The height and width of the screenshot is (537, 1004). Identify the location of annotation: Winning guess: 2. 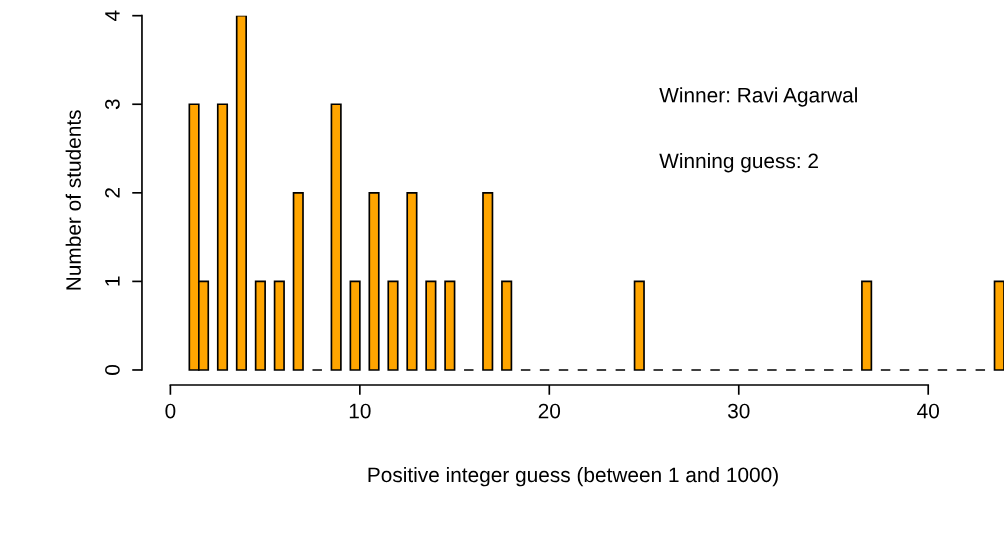
(738, 162).